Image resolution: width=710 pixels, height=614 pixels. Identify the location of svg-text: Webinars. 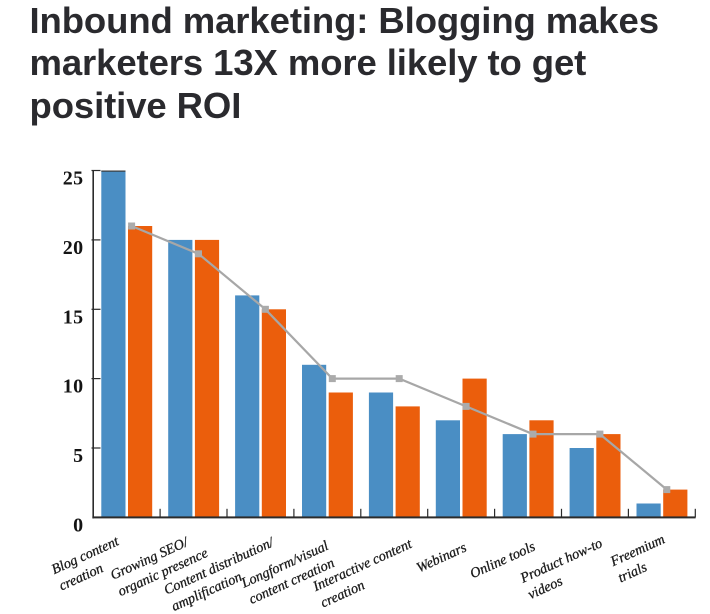
(441, 557).